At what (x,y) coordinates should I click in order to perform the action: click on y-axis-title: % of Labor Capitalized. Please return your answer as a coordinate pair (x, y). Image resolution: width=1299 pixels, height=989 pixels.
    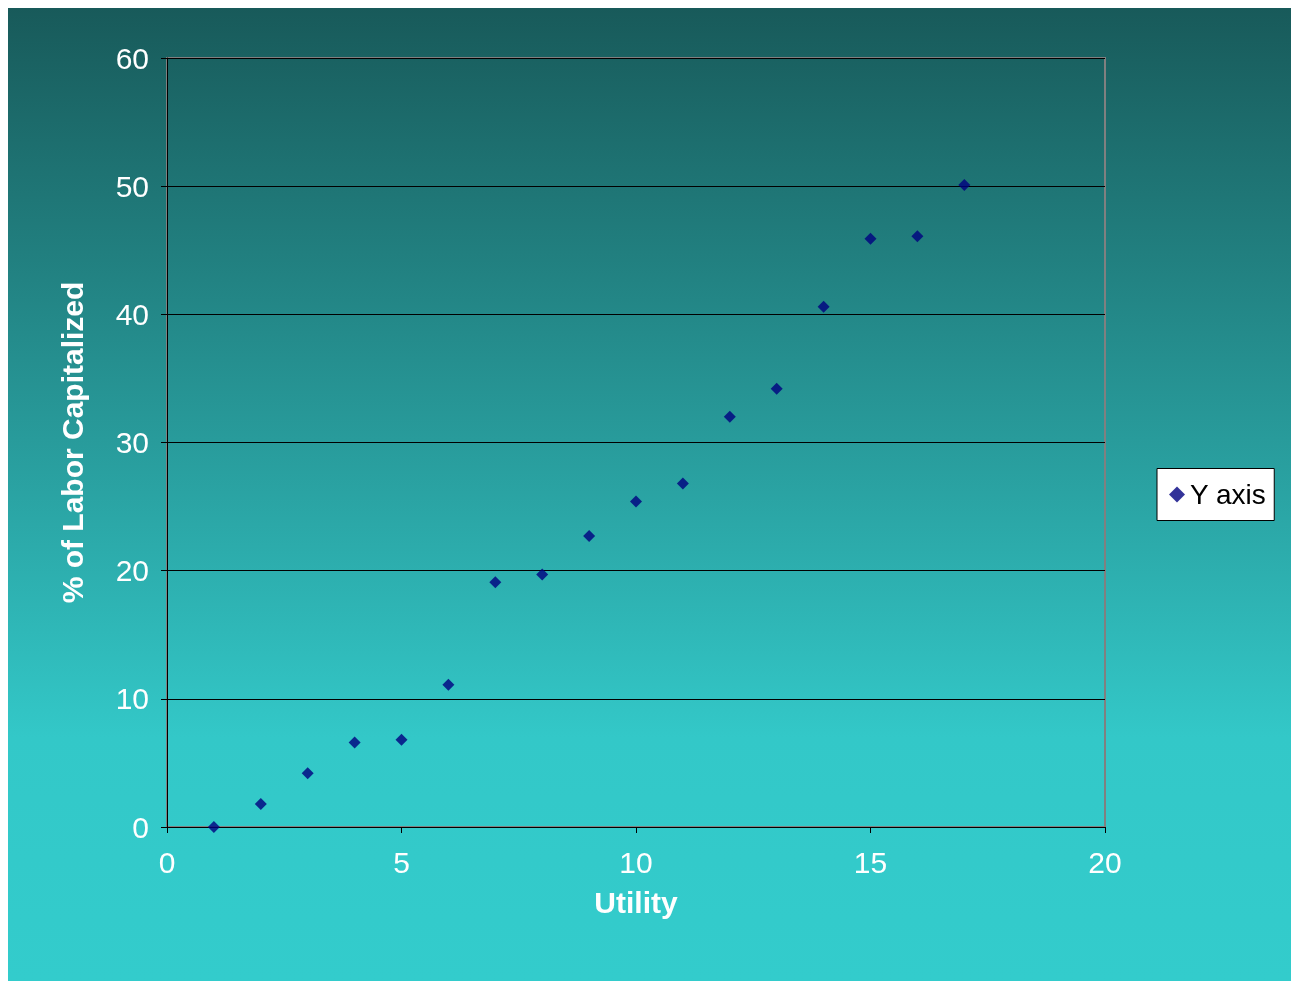
    Looking at the image, I should click on (72, 442).